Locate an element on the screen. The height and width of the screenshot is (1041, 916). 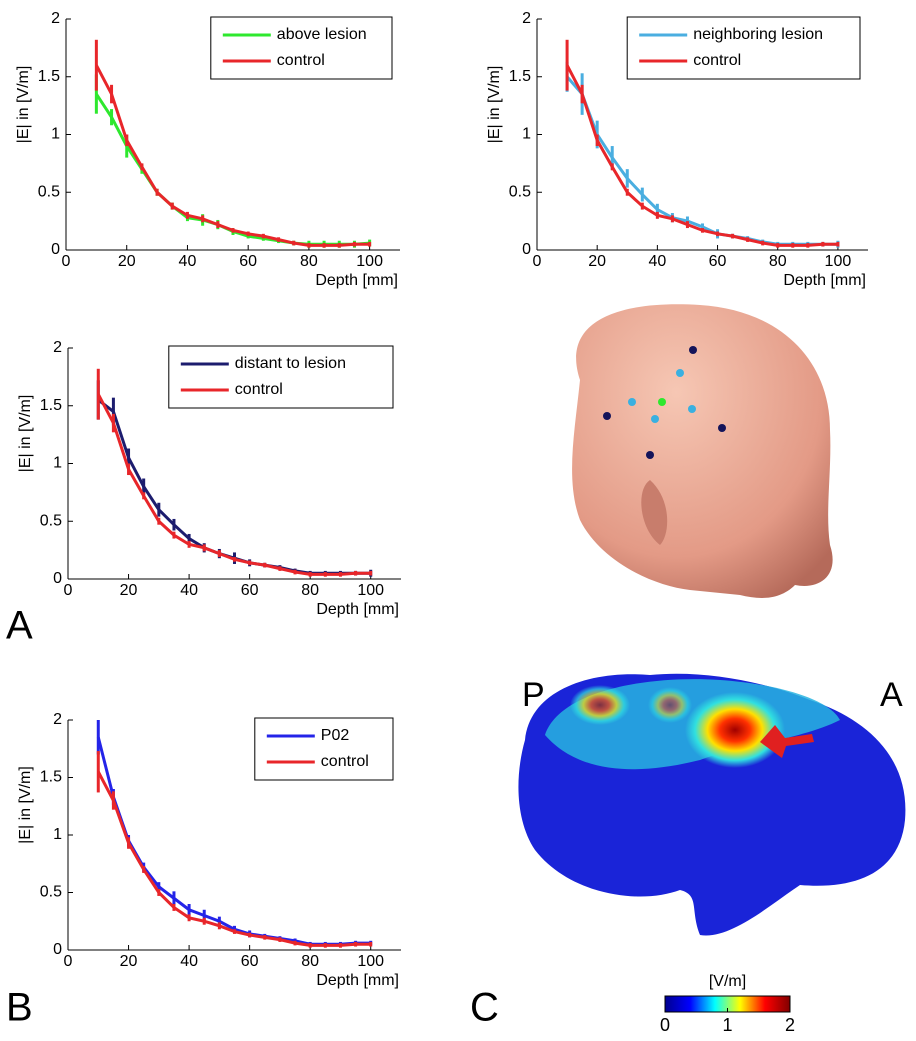
colorbar-title: [V/m] is located at coordinates (727, 981).